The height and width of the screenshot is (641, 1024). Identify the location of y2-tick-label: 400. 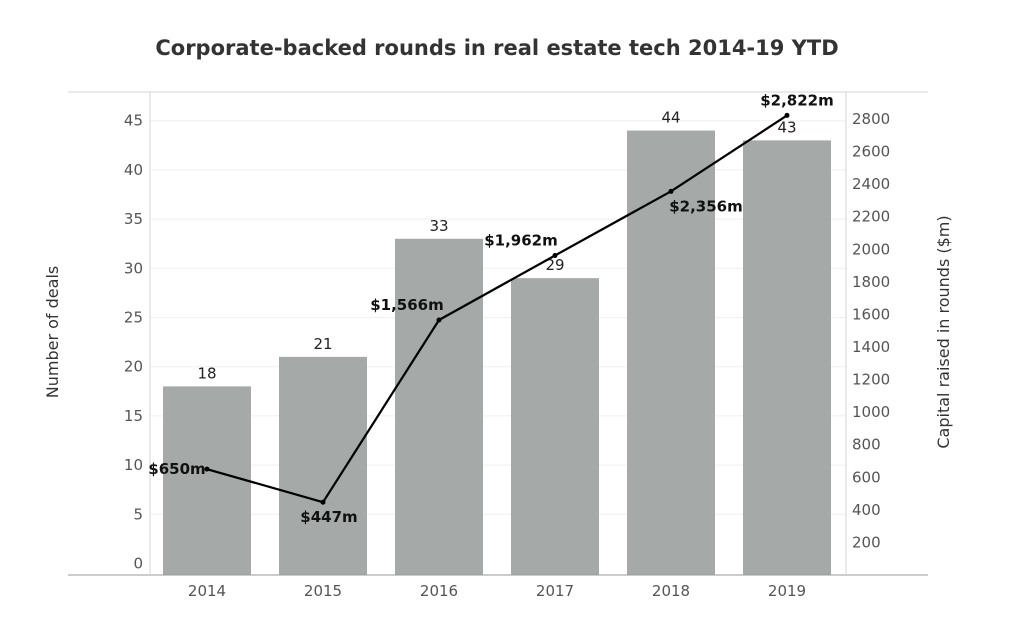
(866, 510).